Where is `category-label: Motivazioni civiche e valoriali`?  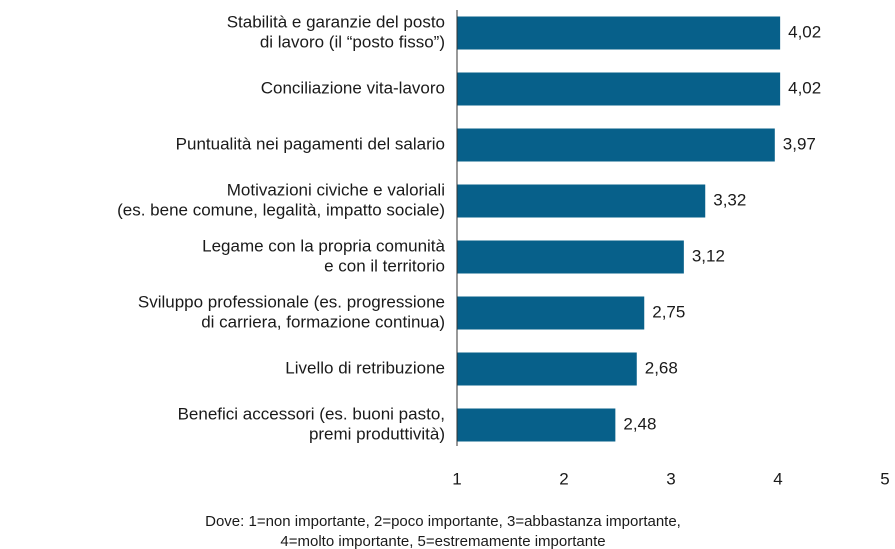
category-label: Motivazioni civiche e valoriali is located at coordinates (336, 189).